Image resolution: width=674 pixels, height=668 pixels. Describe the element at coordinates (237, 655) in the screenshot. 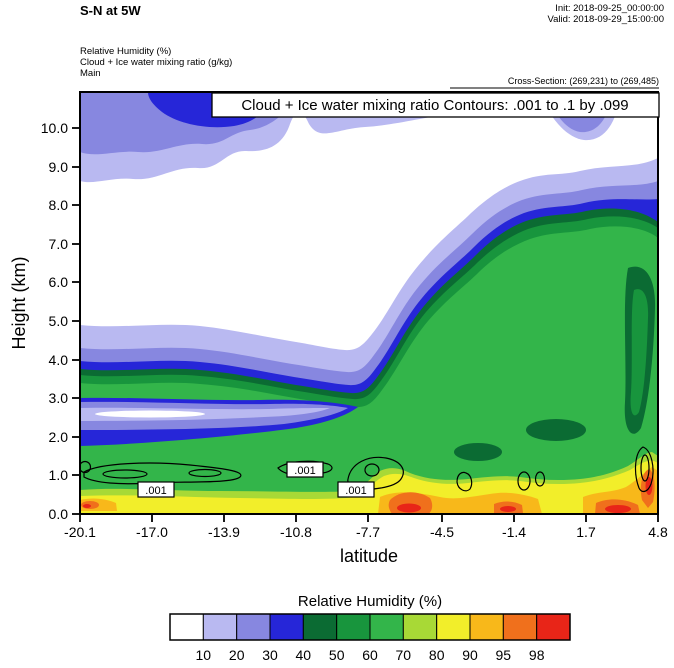

I see `colorbar-label: 20` at that location.